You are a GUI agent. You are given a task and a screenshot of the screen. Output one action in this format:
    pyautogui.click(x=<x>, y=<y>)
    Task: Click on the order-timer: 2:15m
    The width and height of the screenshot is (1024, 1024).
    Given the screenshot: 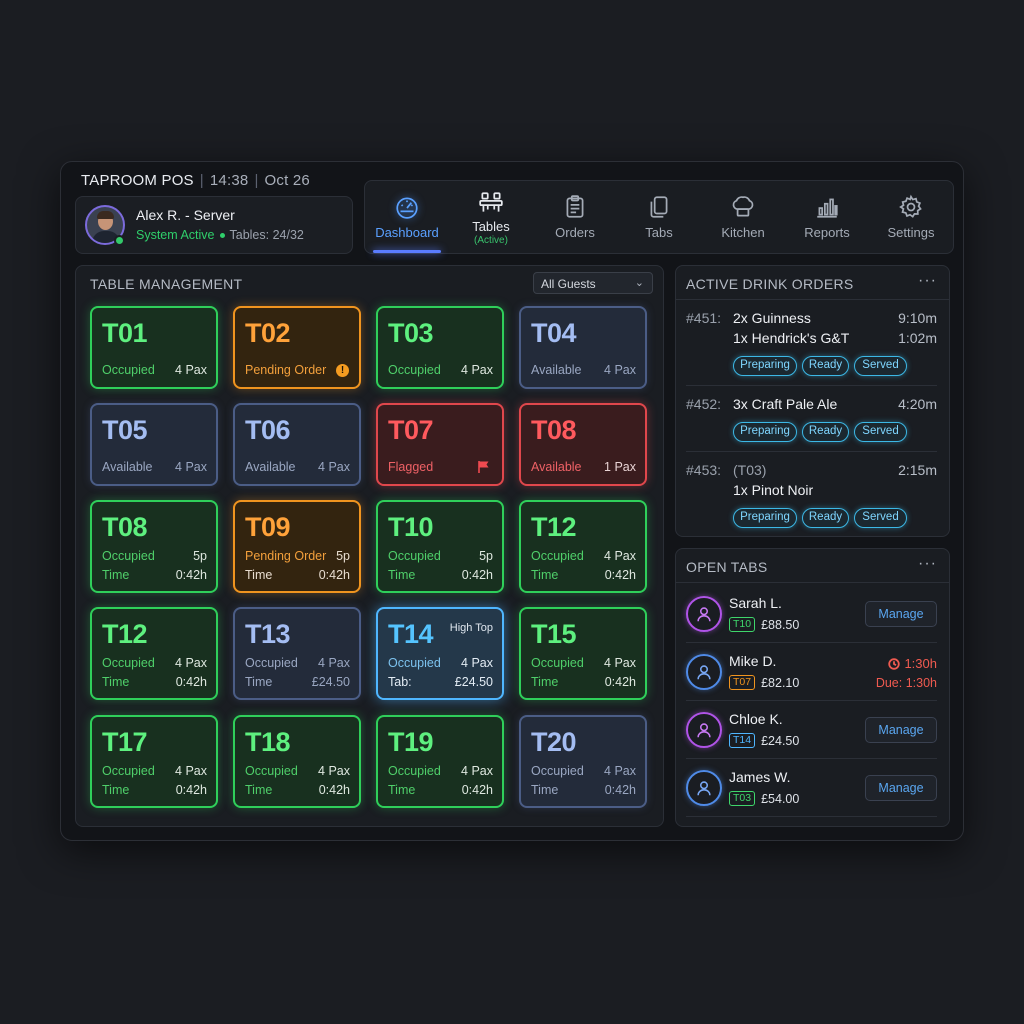 What is the action you would take?
    pyautogui.click(x=917, y=470)
    